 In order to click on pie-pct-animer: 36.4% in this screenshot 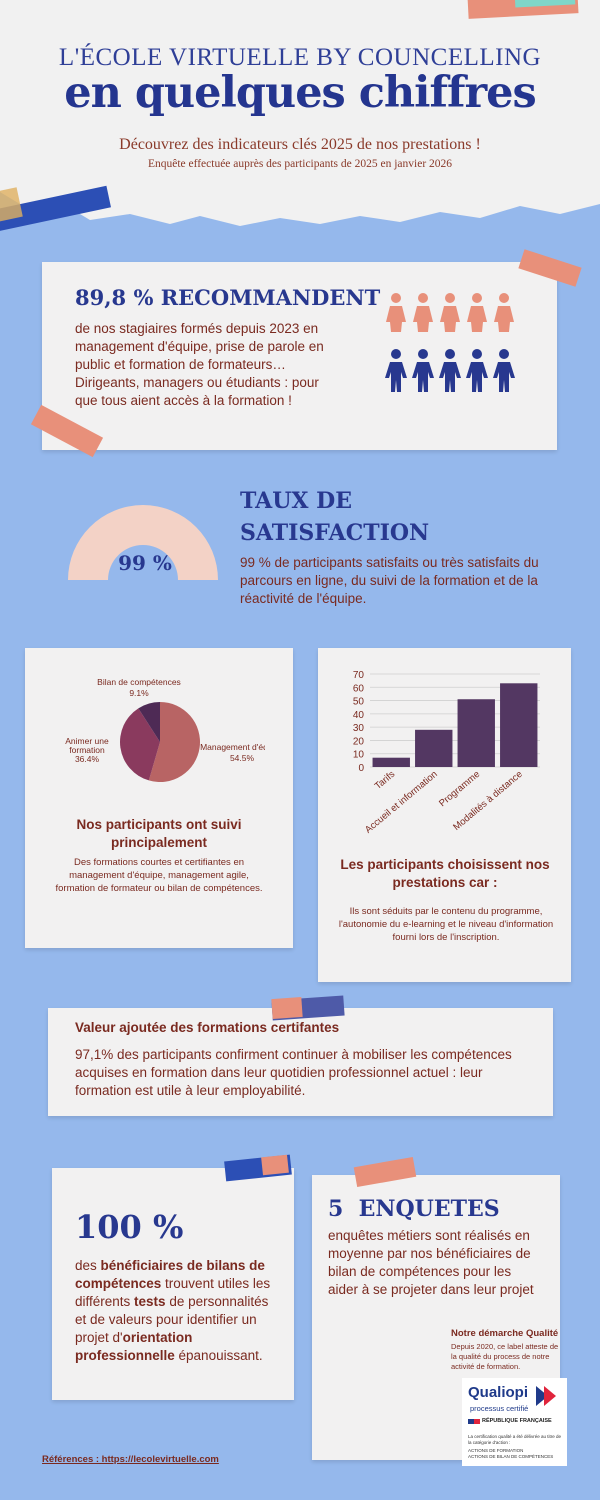, I will do `click(87, 759)`.